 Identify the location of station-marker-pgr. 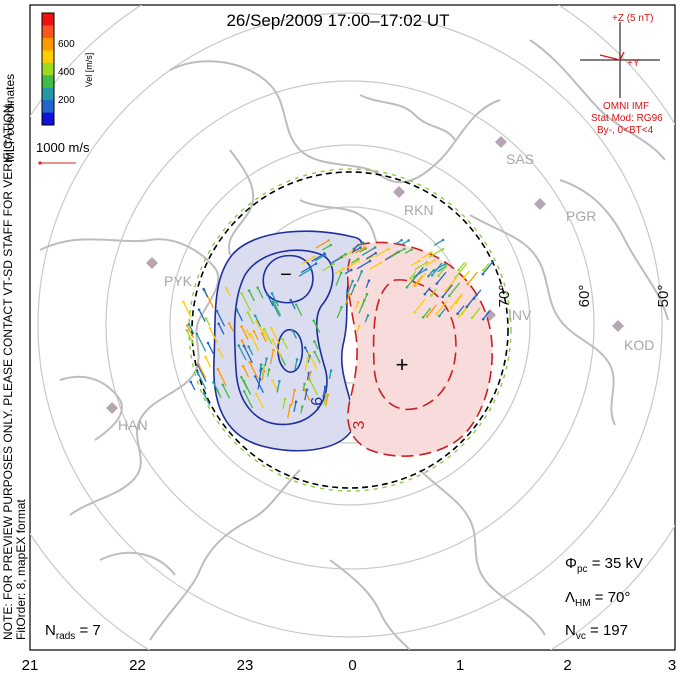
(540, 204).